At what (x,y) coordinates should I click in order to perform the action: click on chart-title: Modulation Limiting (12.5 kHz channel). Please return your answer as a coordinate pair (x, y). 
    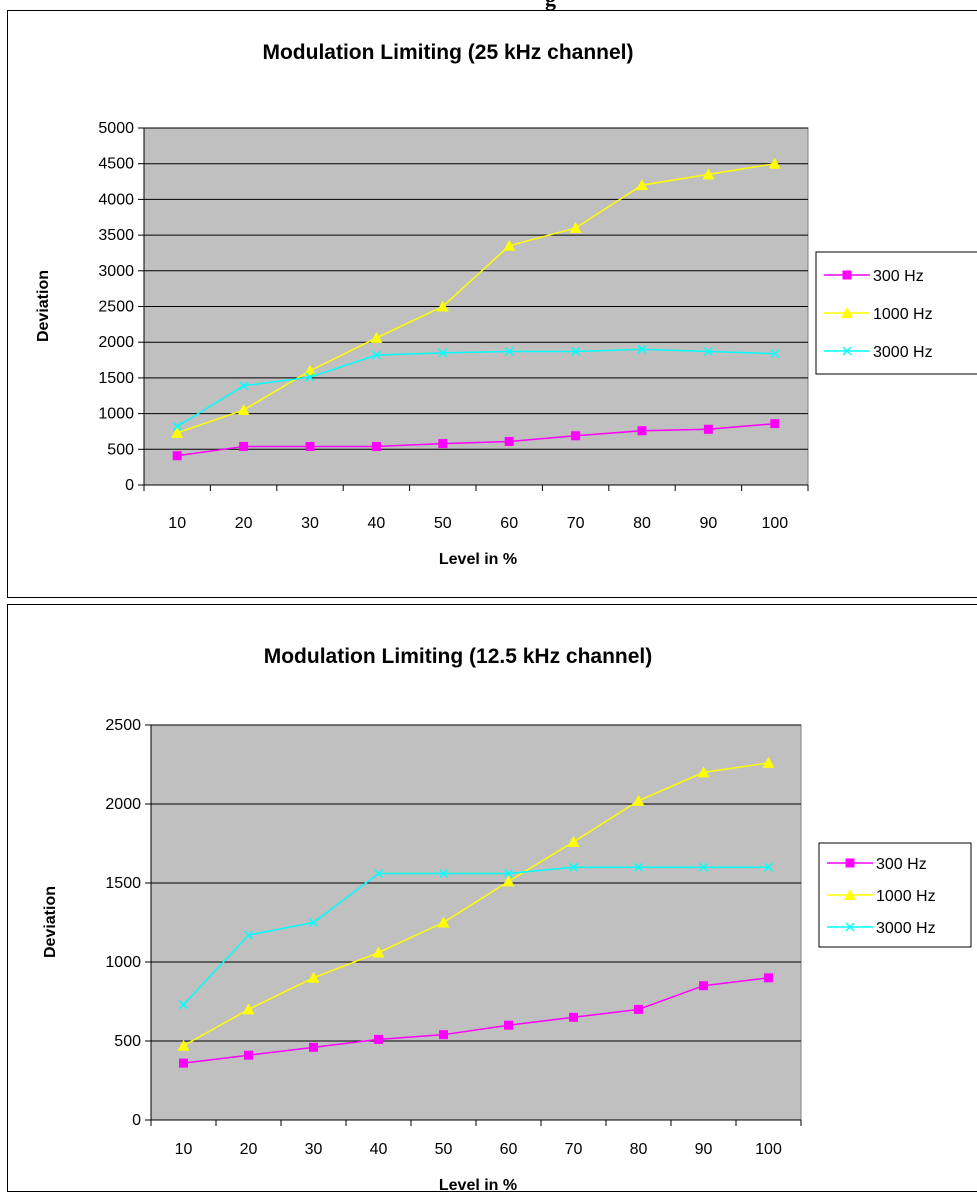
    Looking at the image, I should click on (458, 656).